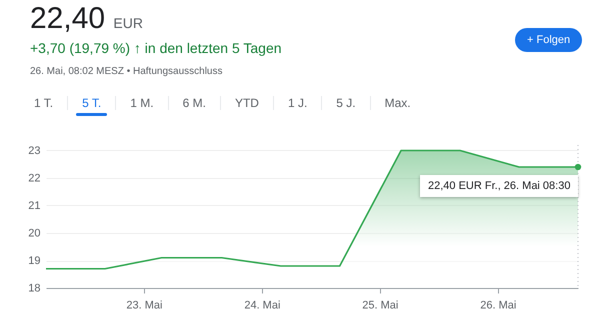 This screenshot has height=321, width=600. Describe the element at coordinates (43, 103) in the screenshot. I see `text: 1 T.` at that location.